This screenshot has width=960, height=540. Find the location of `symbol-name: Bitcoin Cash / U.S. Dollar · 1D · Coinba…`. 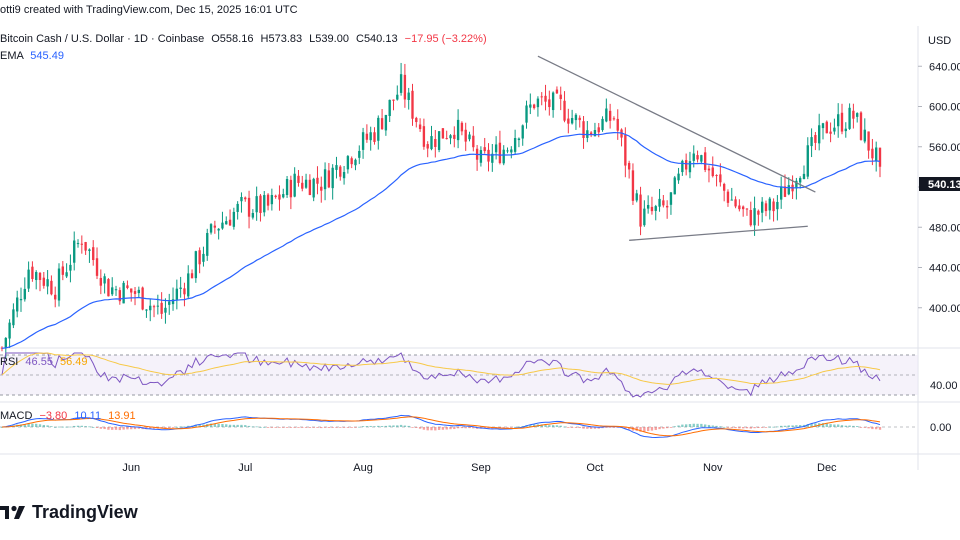

symbol-name: Bitcoin Cash / U.S. Dollar · 1D · Coinba… is located at coordinates (102, 39).